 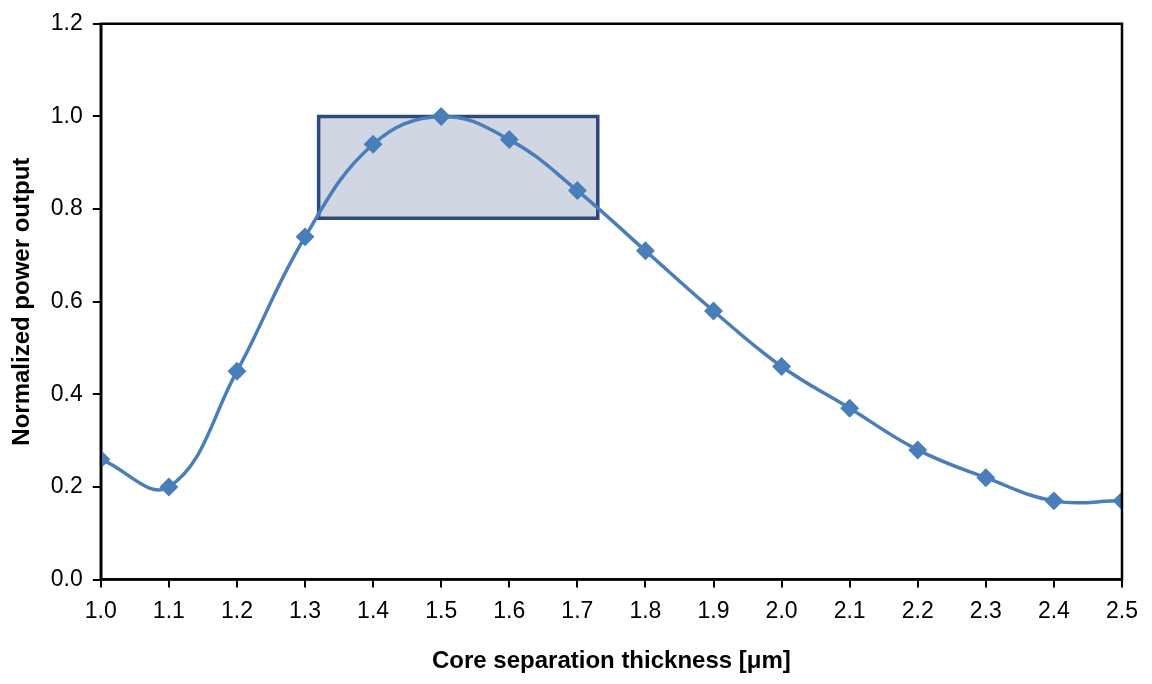 I want to click on x-tick-label: 1.6, so click(x=509, y=609).